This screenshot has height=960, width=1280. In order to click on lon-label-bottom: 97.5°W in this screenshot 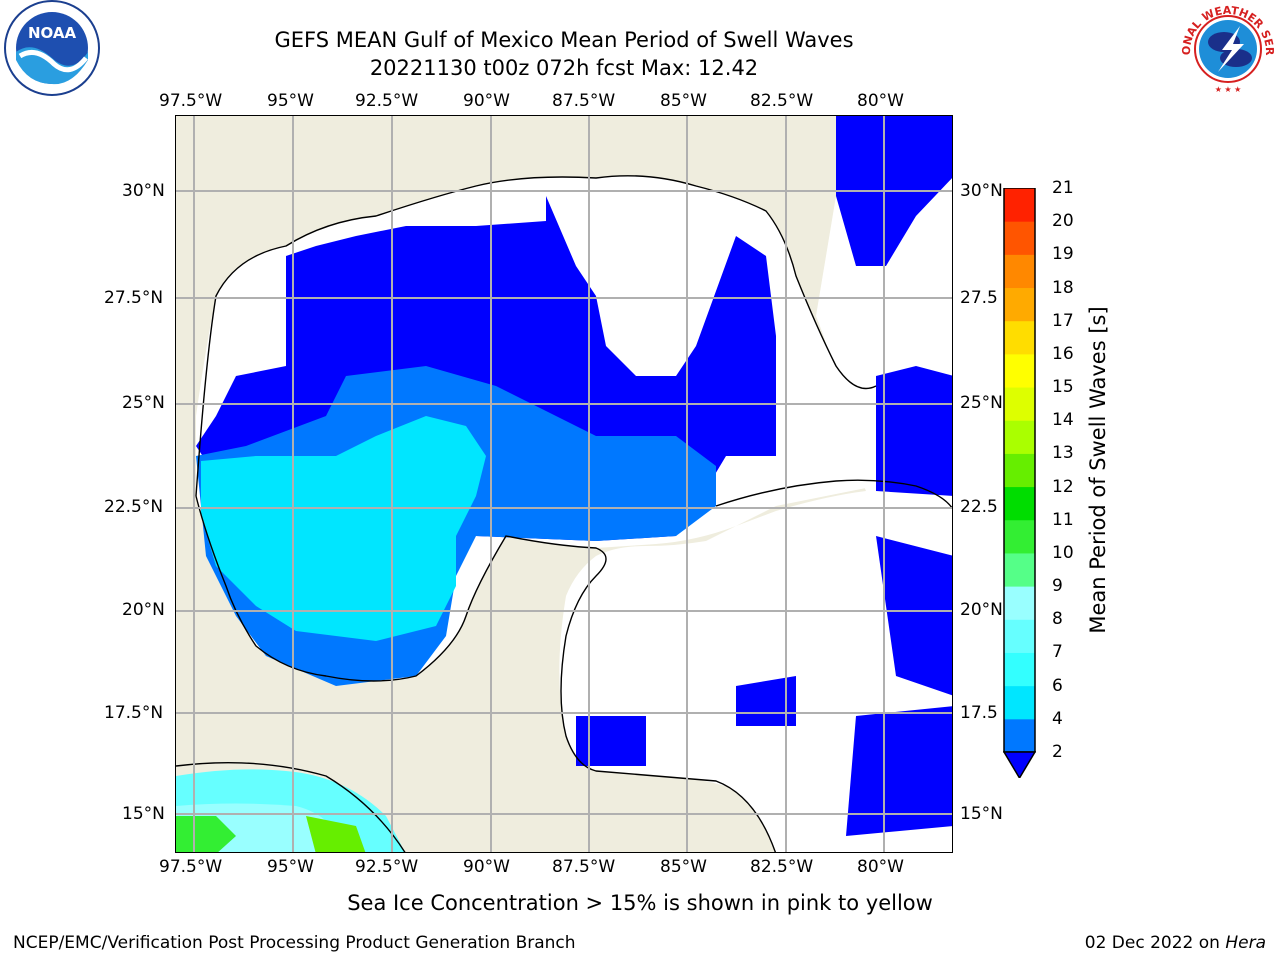, I will do `click(191, 867)`.